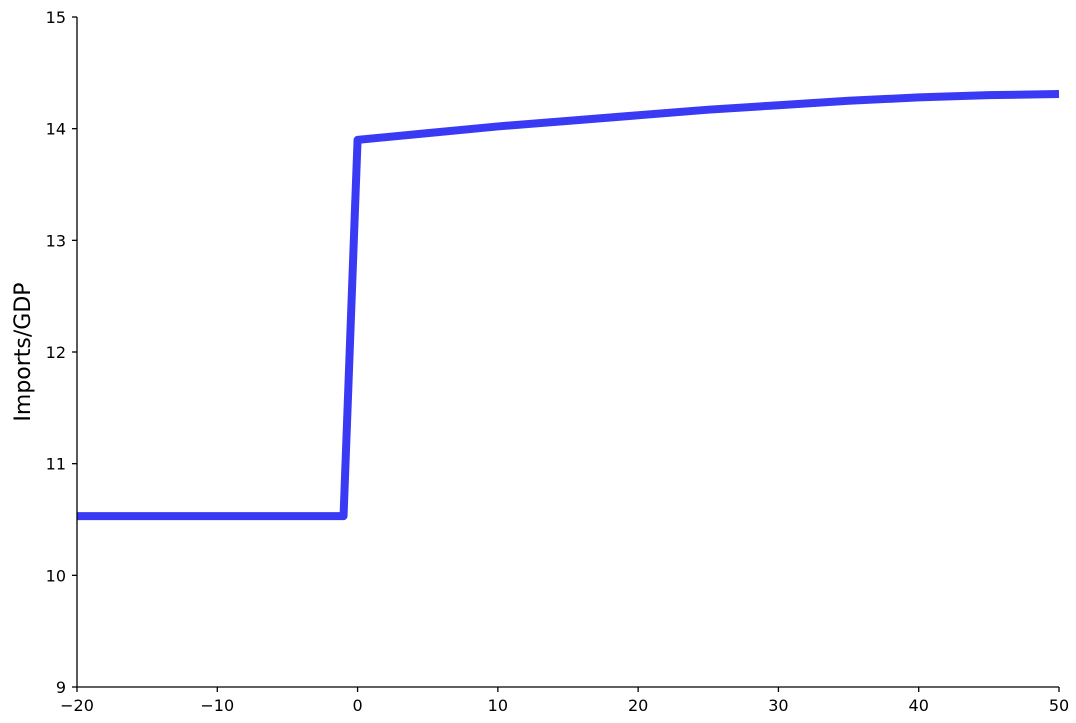 Image resolution: width=1076 pixels, height=723 pixels. What do you see at coordinates (23, 351) in the screenshot?
I see `y-axis-label: Imports/GDP` at bounding box center [23, 351].